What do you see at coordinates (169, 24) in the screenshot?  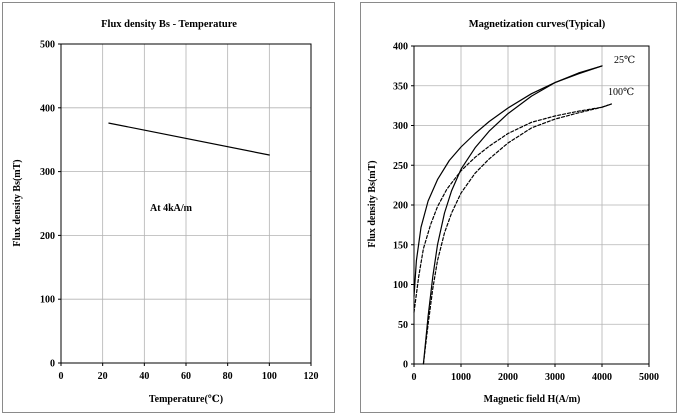 I see `chart-title: Flux density Bs - Temperature` at bounding box center [169, 24].